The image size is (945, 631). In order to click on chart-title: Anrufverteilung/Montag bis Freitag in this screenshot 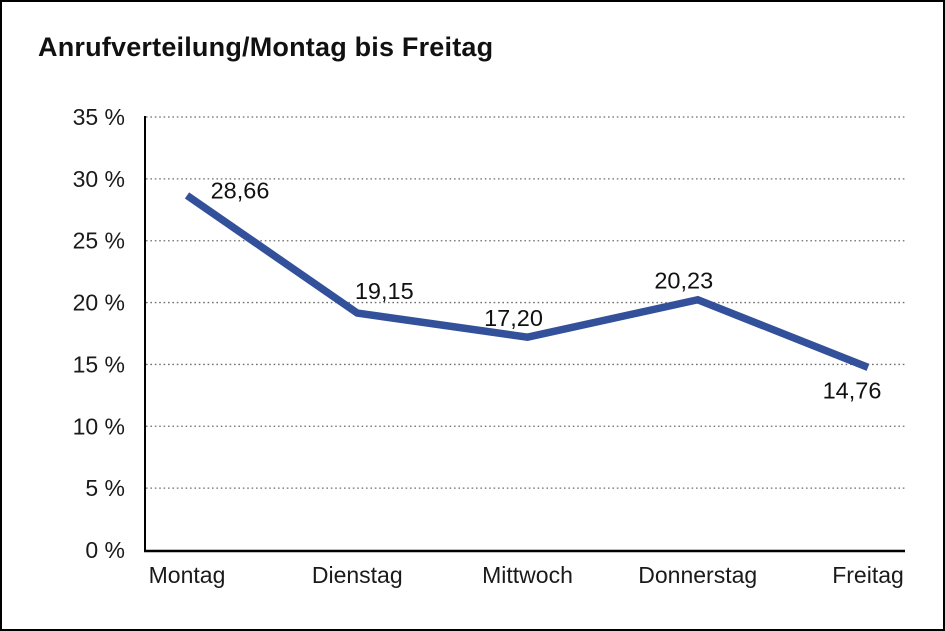, I will do `click(266, 47)`.